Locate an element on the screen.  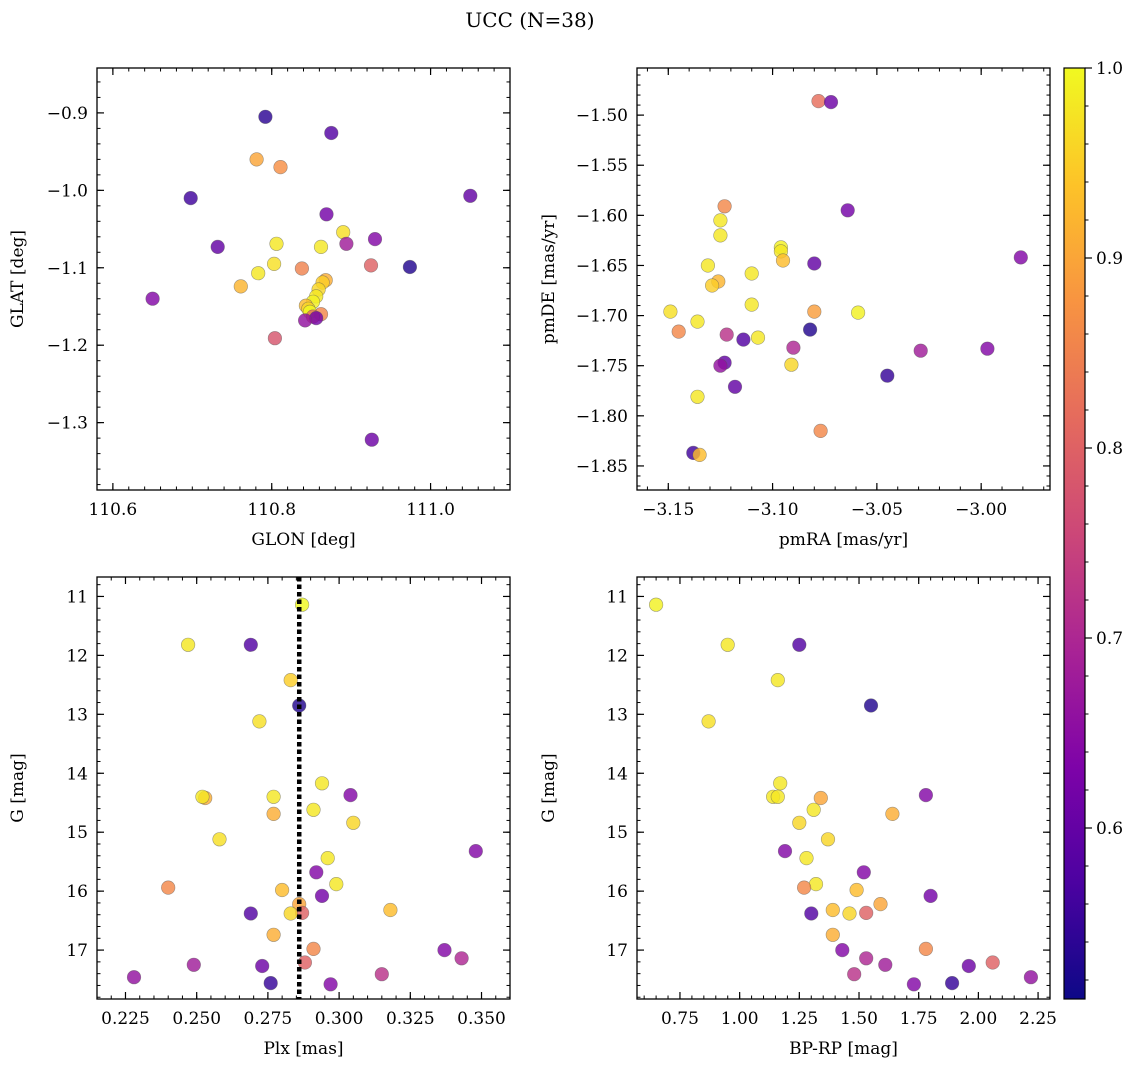
figure-title: UCC (N=38) is located at coordinates (529, 20).